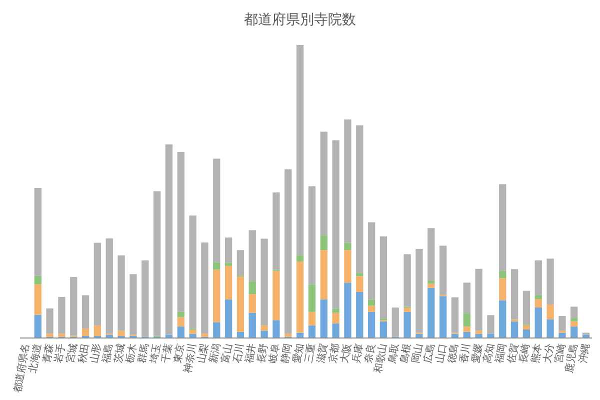 The width and height of the screenshot is (600, 400). I want to click on x-tick-label: 沖縄, so click(584, 353).